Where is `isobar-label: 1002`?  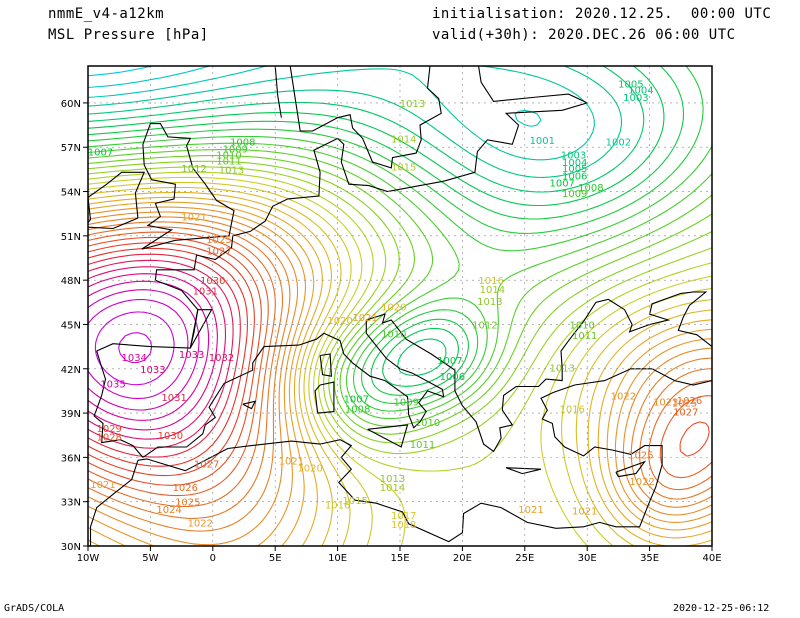
isobar-label: 1002 is located at coordinates (618, 142).